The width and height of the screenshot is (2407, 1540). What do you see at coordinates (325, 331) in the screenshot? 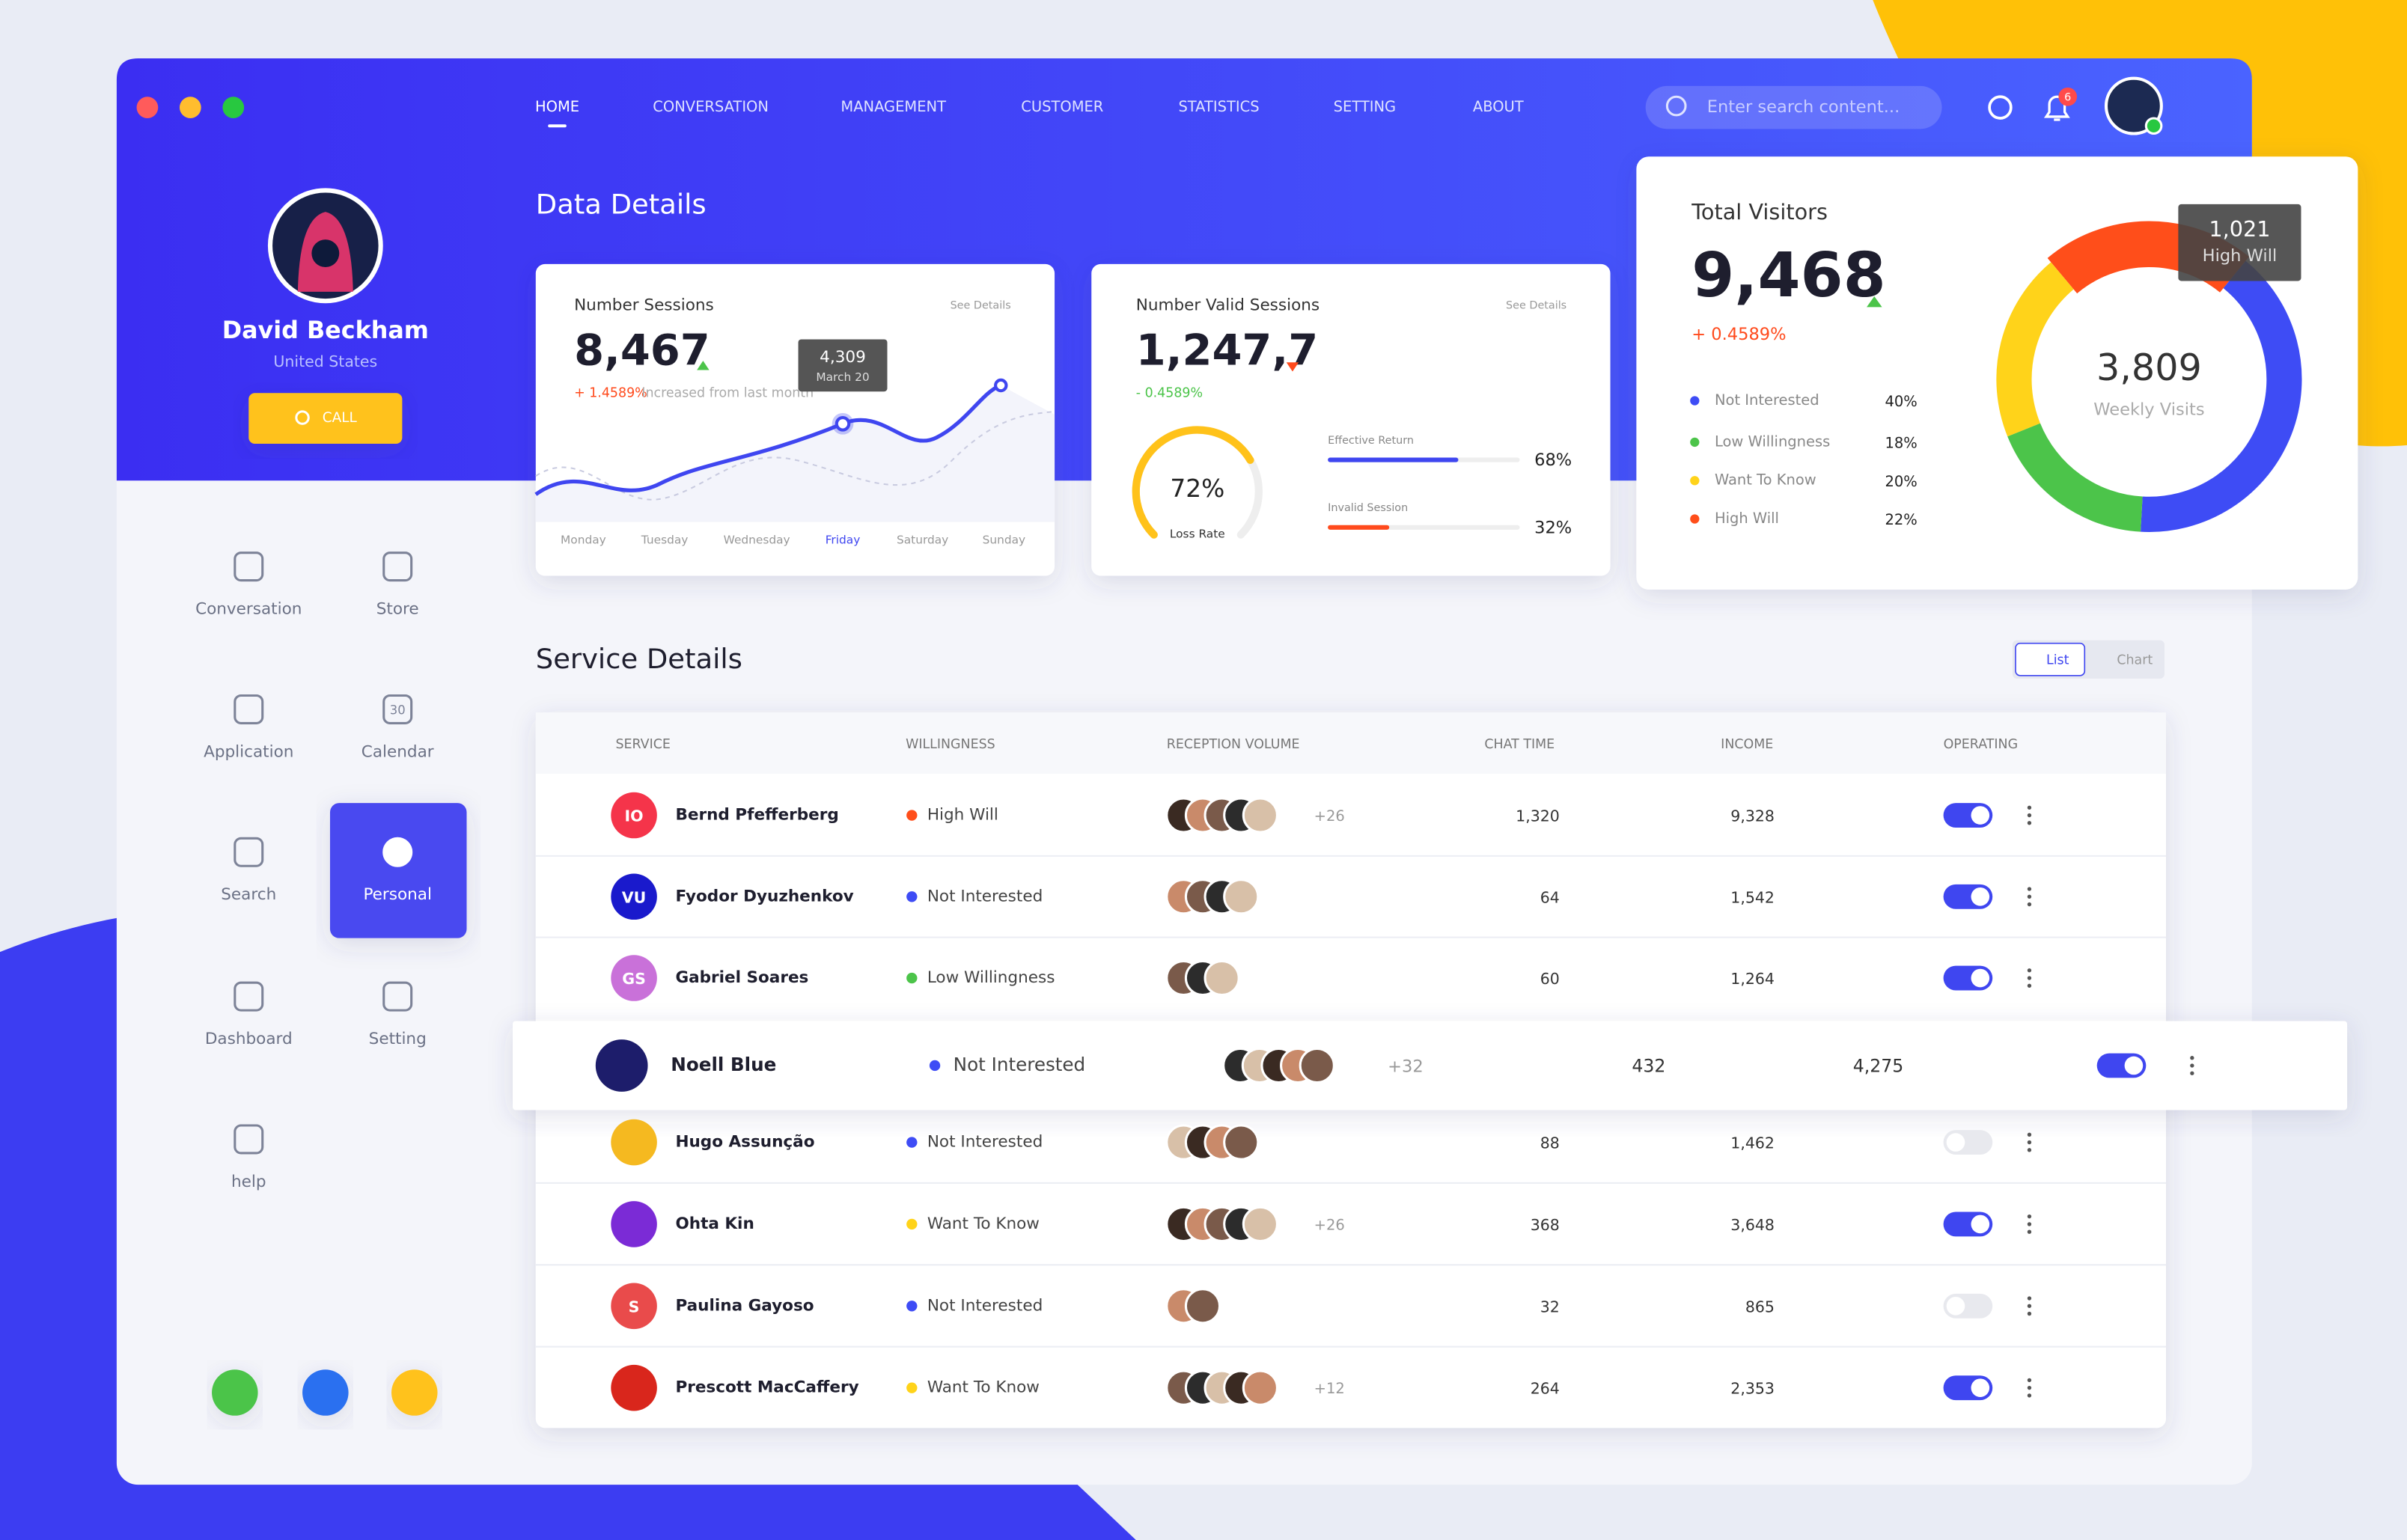
I see `profile-name: David Beckham` at bounding box center [325, 331].